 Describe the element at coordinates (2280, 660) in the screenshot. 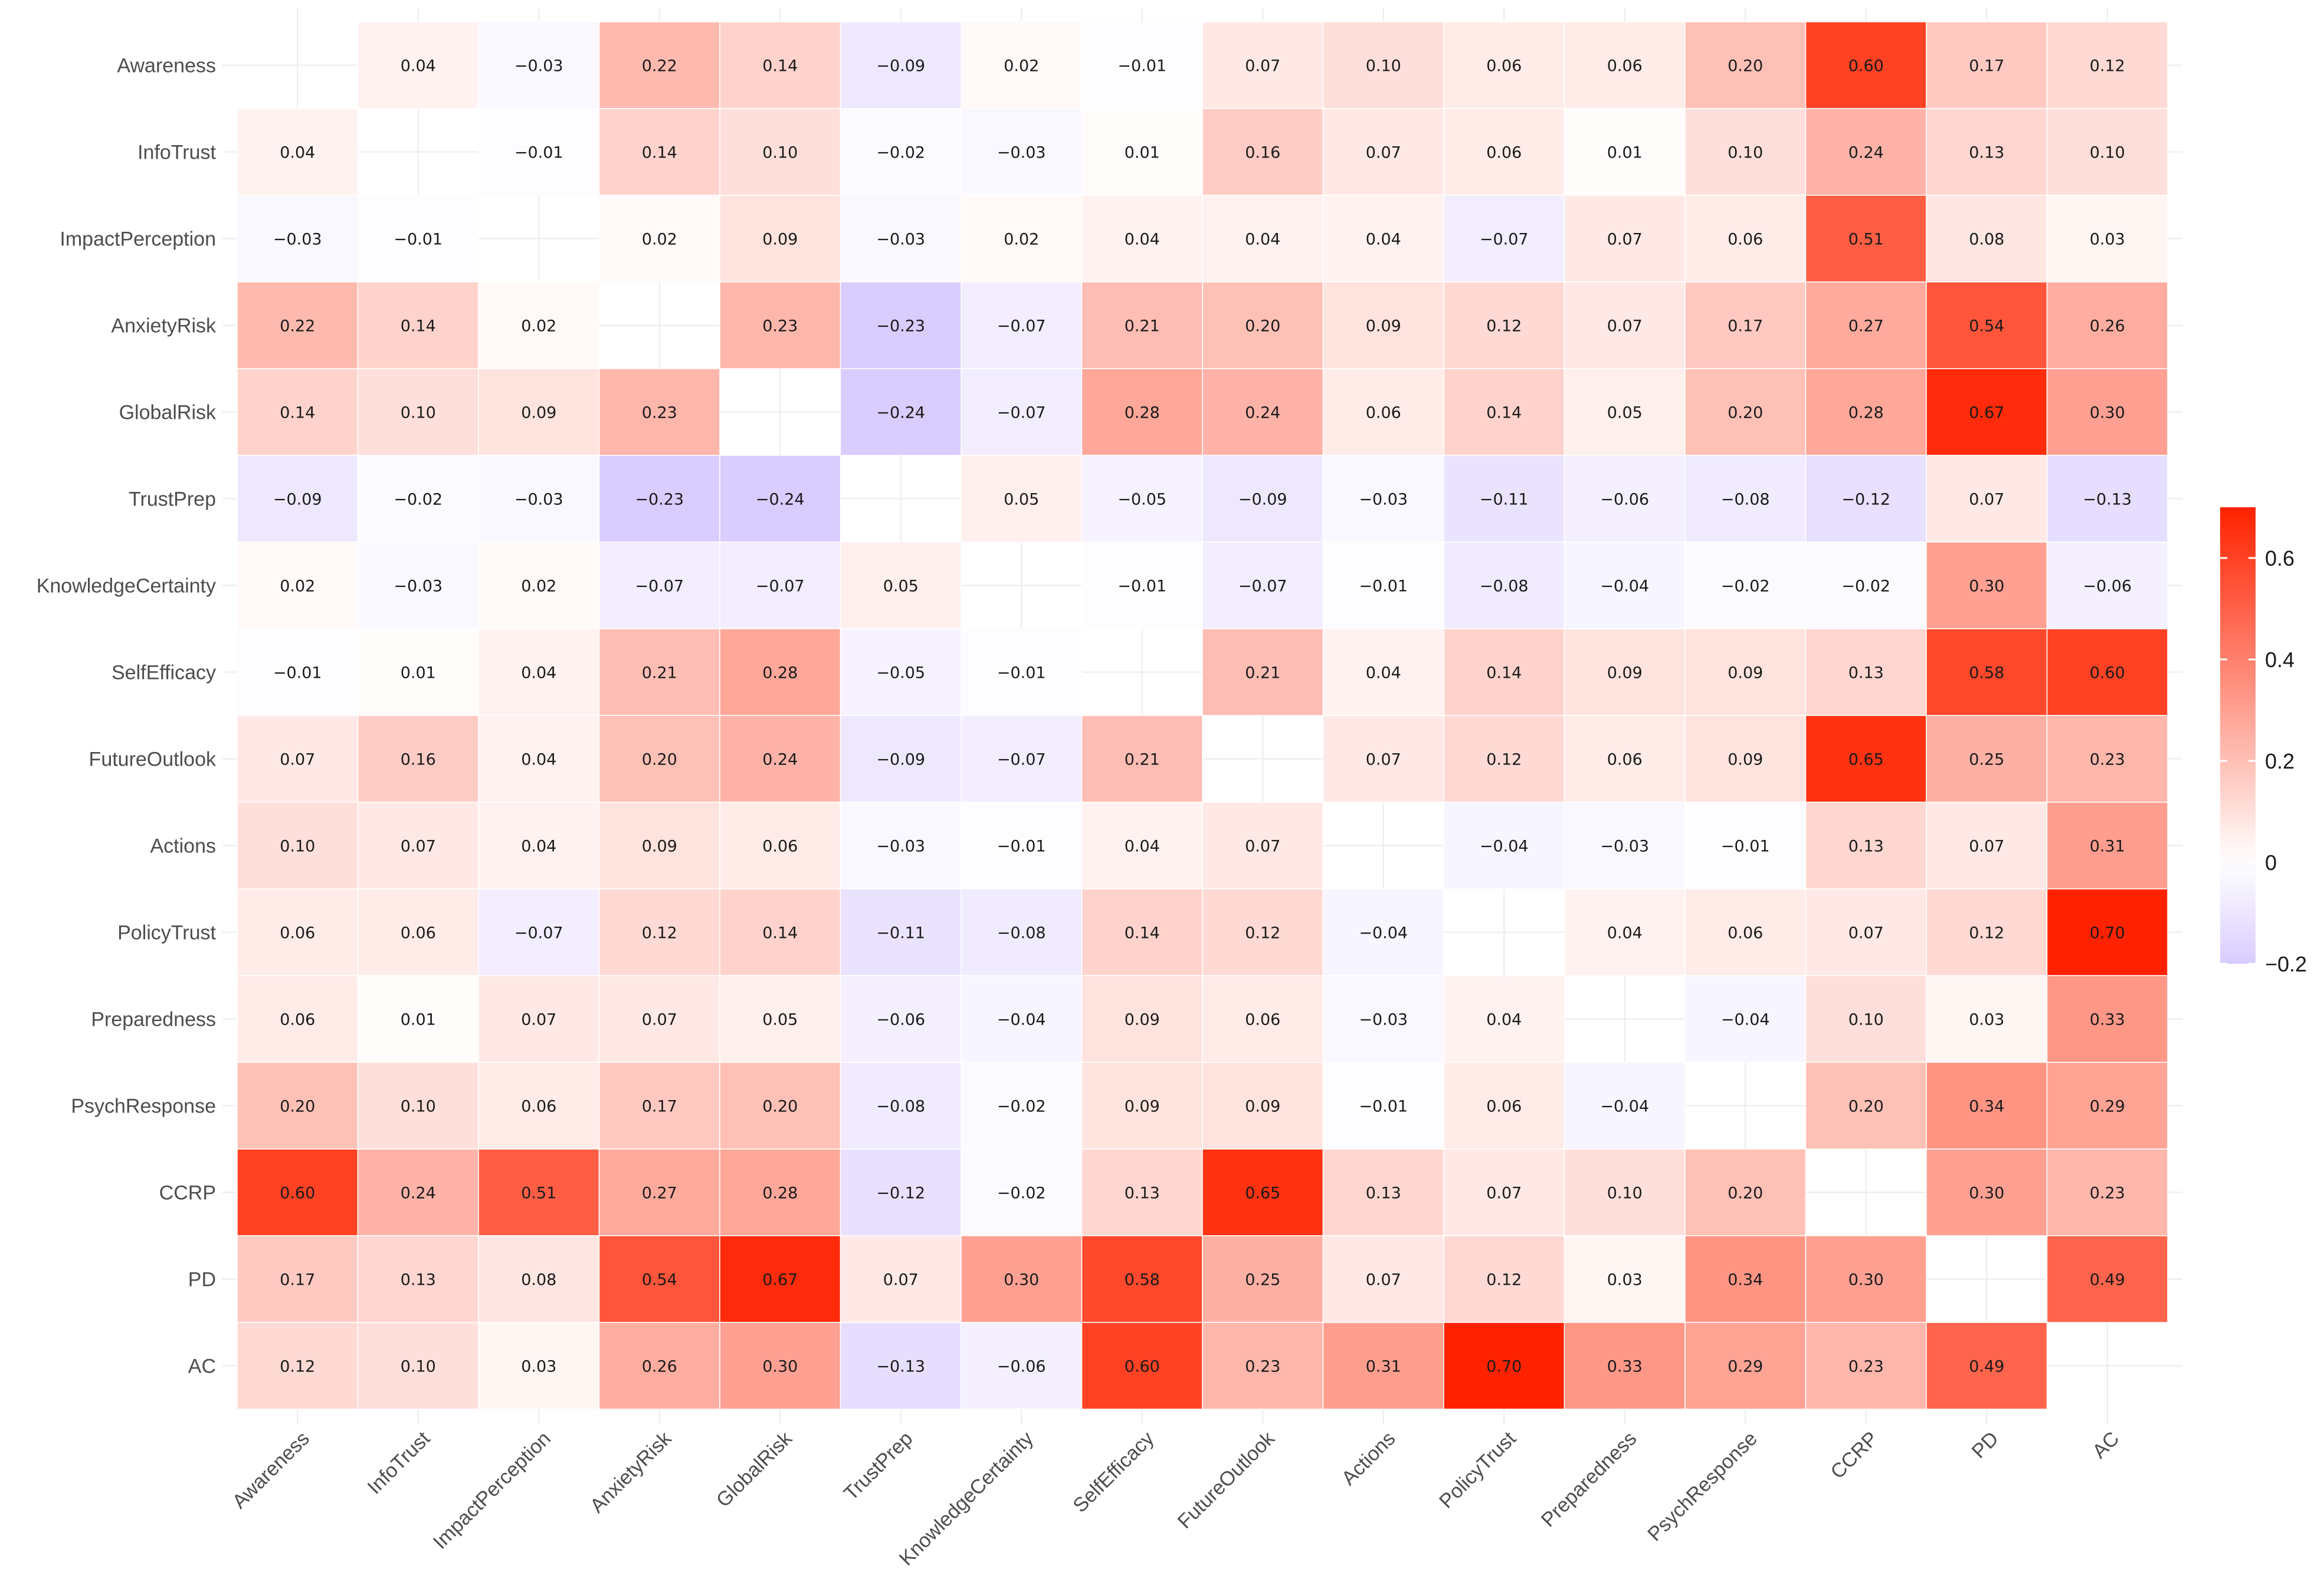

I see `legend-tick-label: 0.4` at that location.